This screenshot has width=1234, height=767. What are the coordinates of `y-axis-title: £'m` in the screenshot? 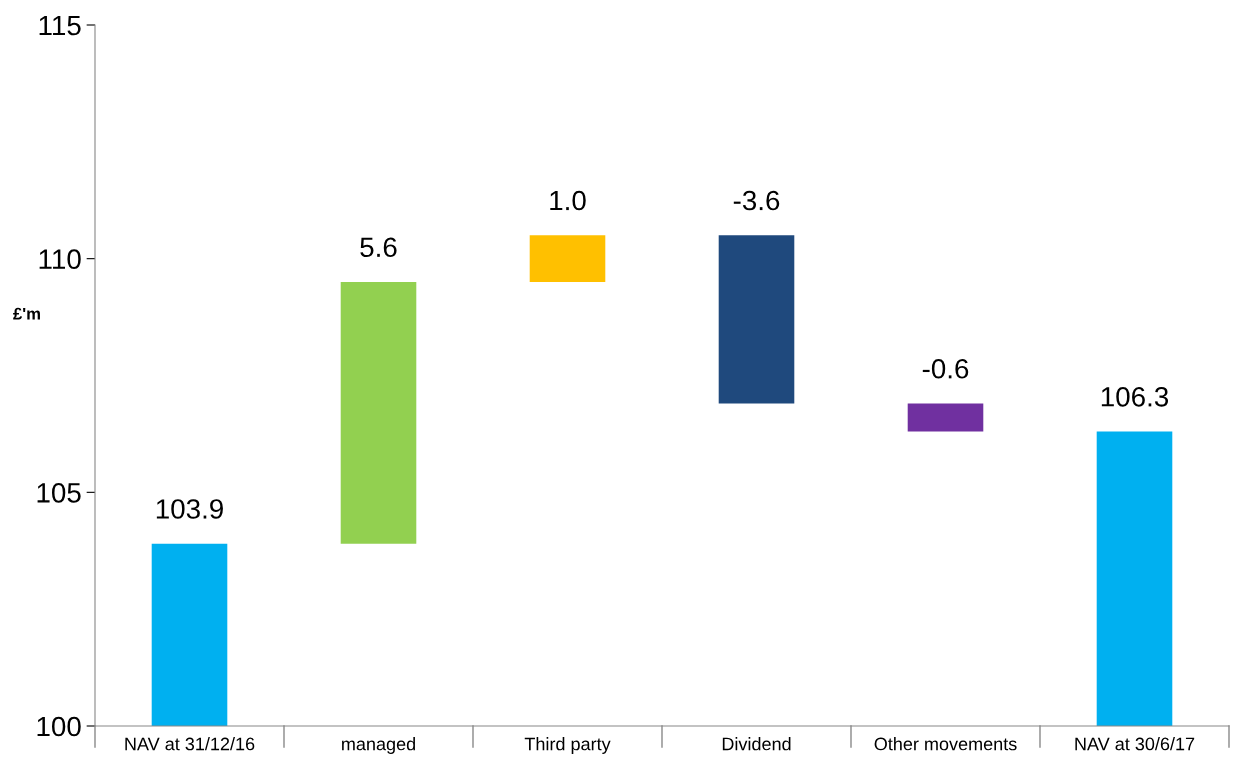 It's located at (26, 313).